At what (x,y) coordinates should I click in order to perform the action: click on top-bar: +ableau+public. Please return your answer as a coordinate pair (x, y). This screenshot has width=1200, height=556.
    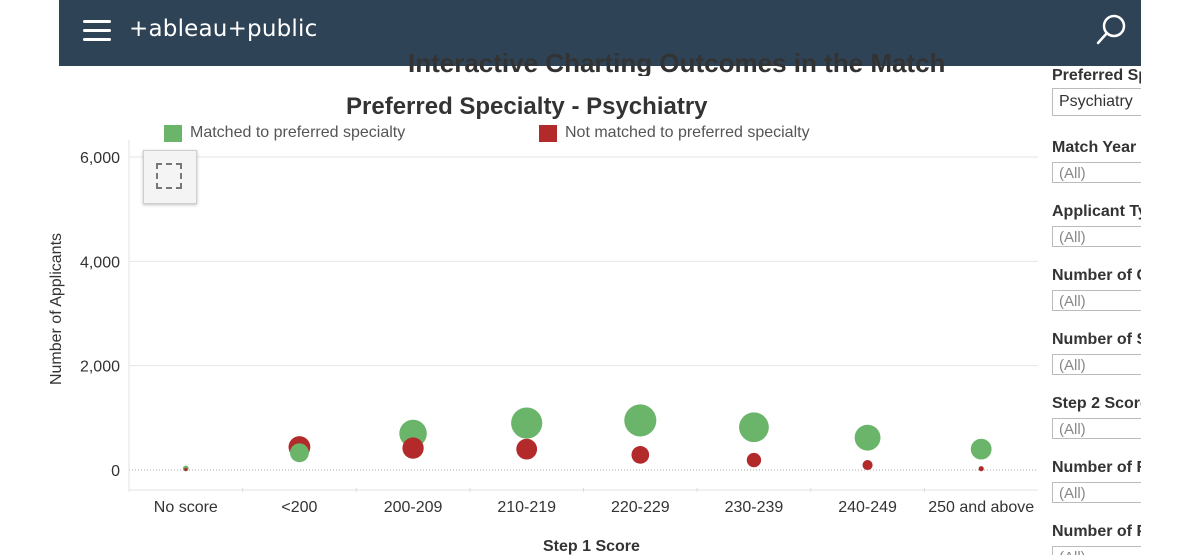
    Looking at the image, I should click on (600, 33).